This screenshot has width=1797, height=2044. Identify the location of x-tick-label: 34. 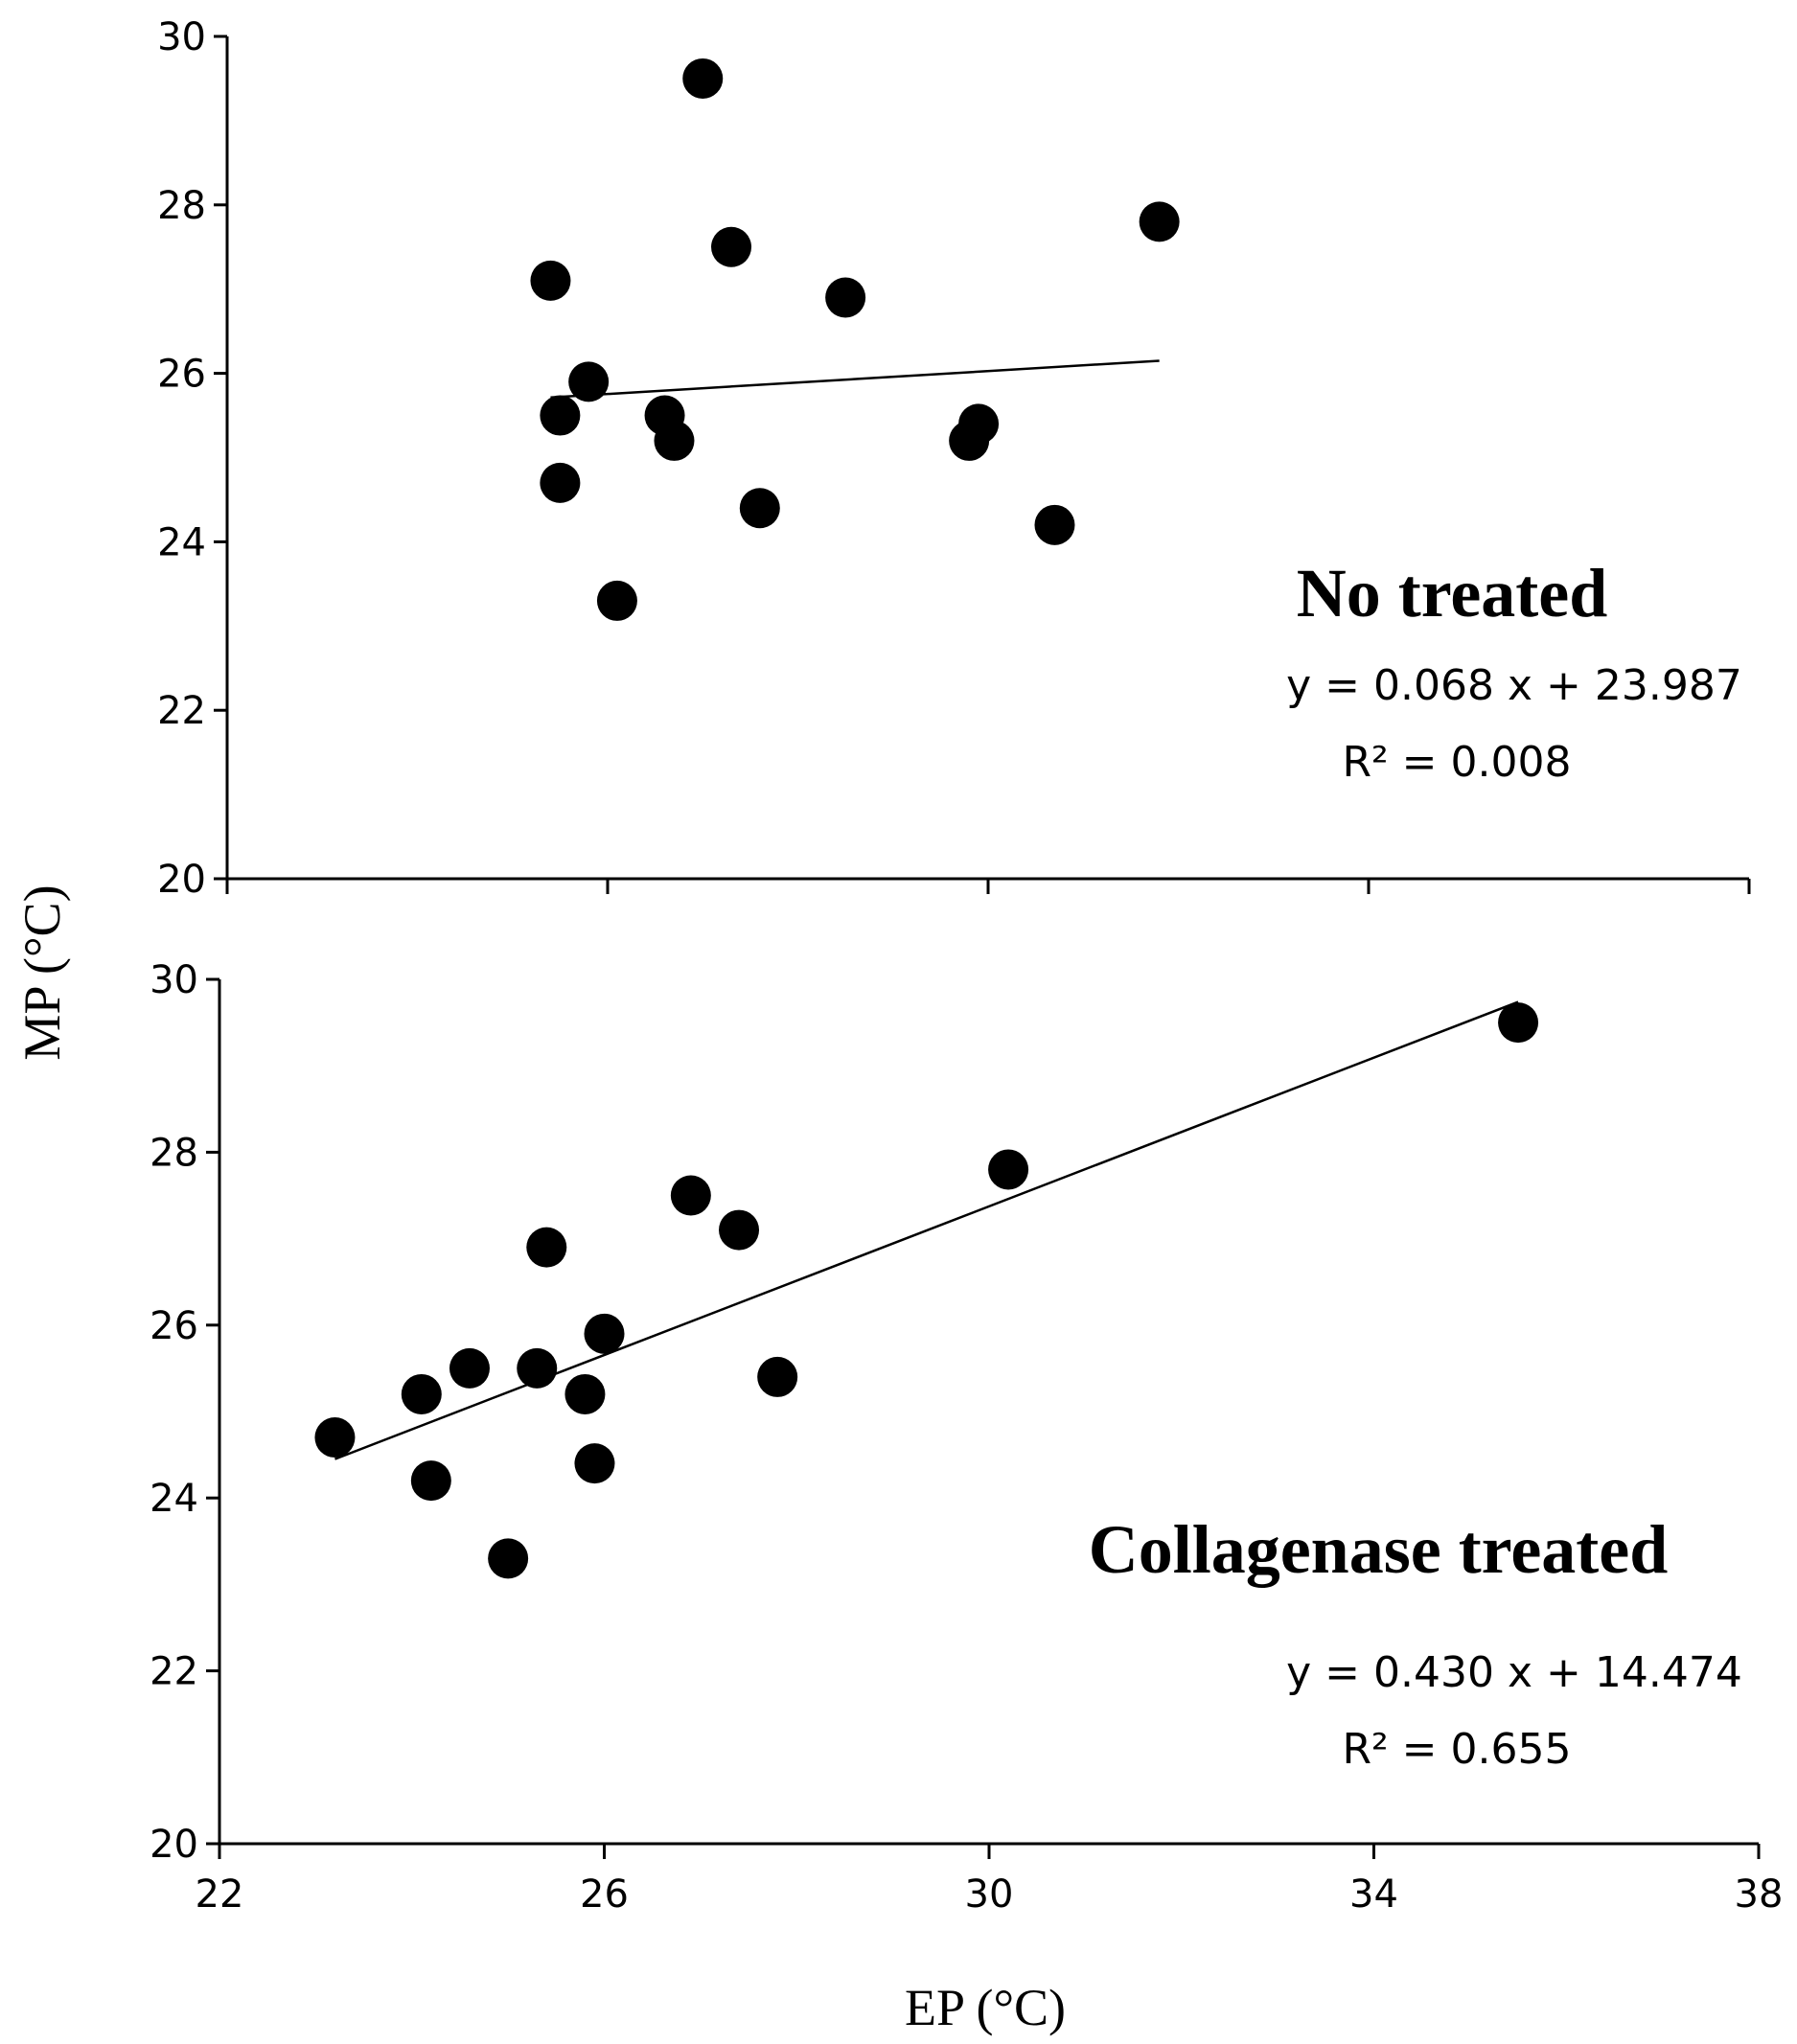
(1373, 1894).